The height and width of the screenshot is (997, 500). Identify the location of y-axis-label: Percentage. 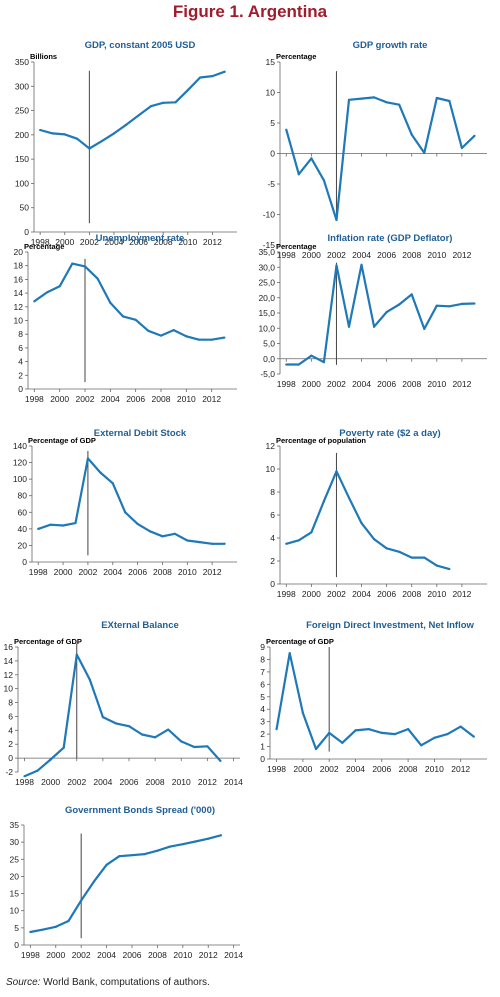
(44, 246).